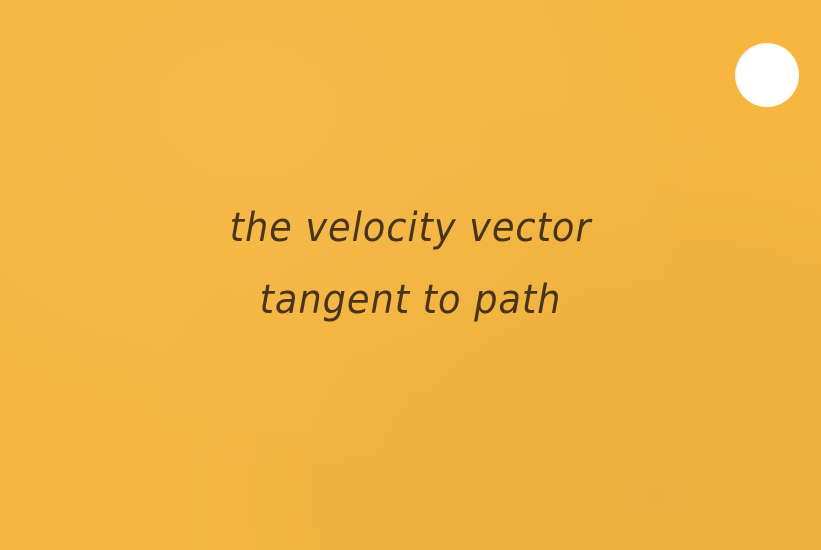 This screenshot has width=821, height=550. Describe the element at coordinates (767, 75) in the screenshot. I see `punch-hole` at that location.